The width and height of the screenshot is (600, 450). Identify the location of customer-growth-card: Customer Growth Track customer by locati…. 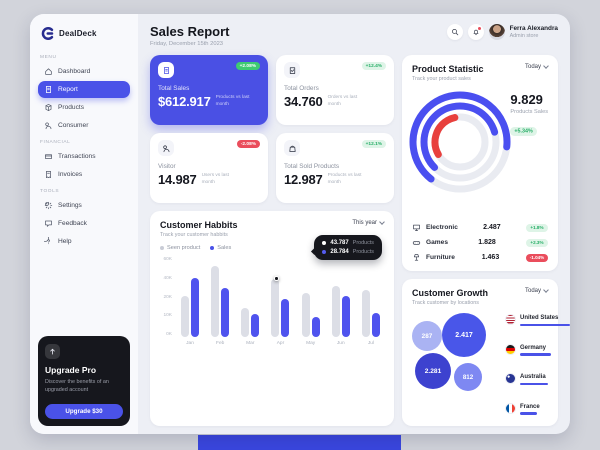
(486, 352).